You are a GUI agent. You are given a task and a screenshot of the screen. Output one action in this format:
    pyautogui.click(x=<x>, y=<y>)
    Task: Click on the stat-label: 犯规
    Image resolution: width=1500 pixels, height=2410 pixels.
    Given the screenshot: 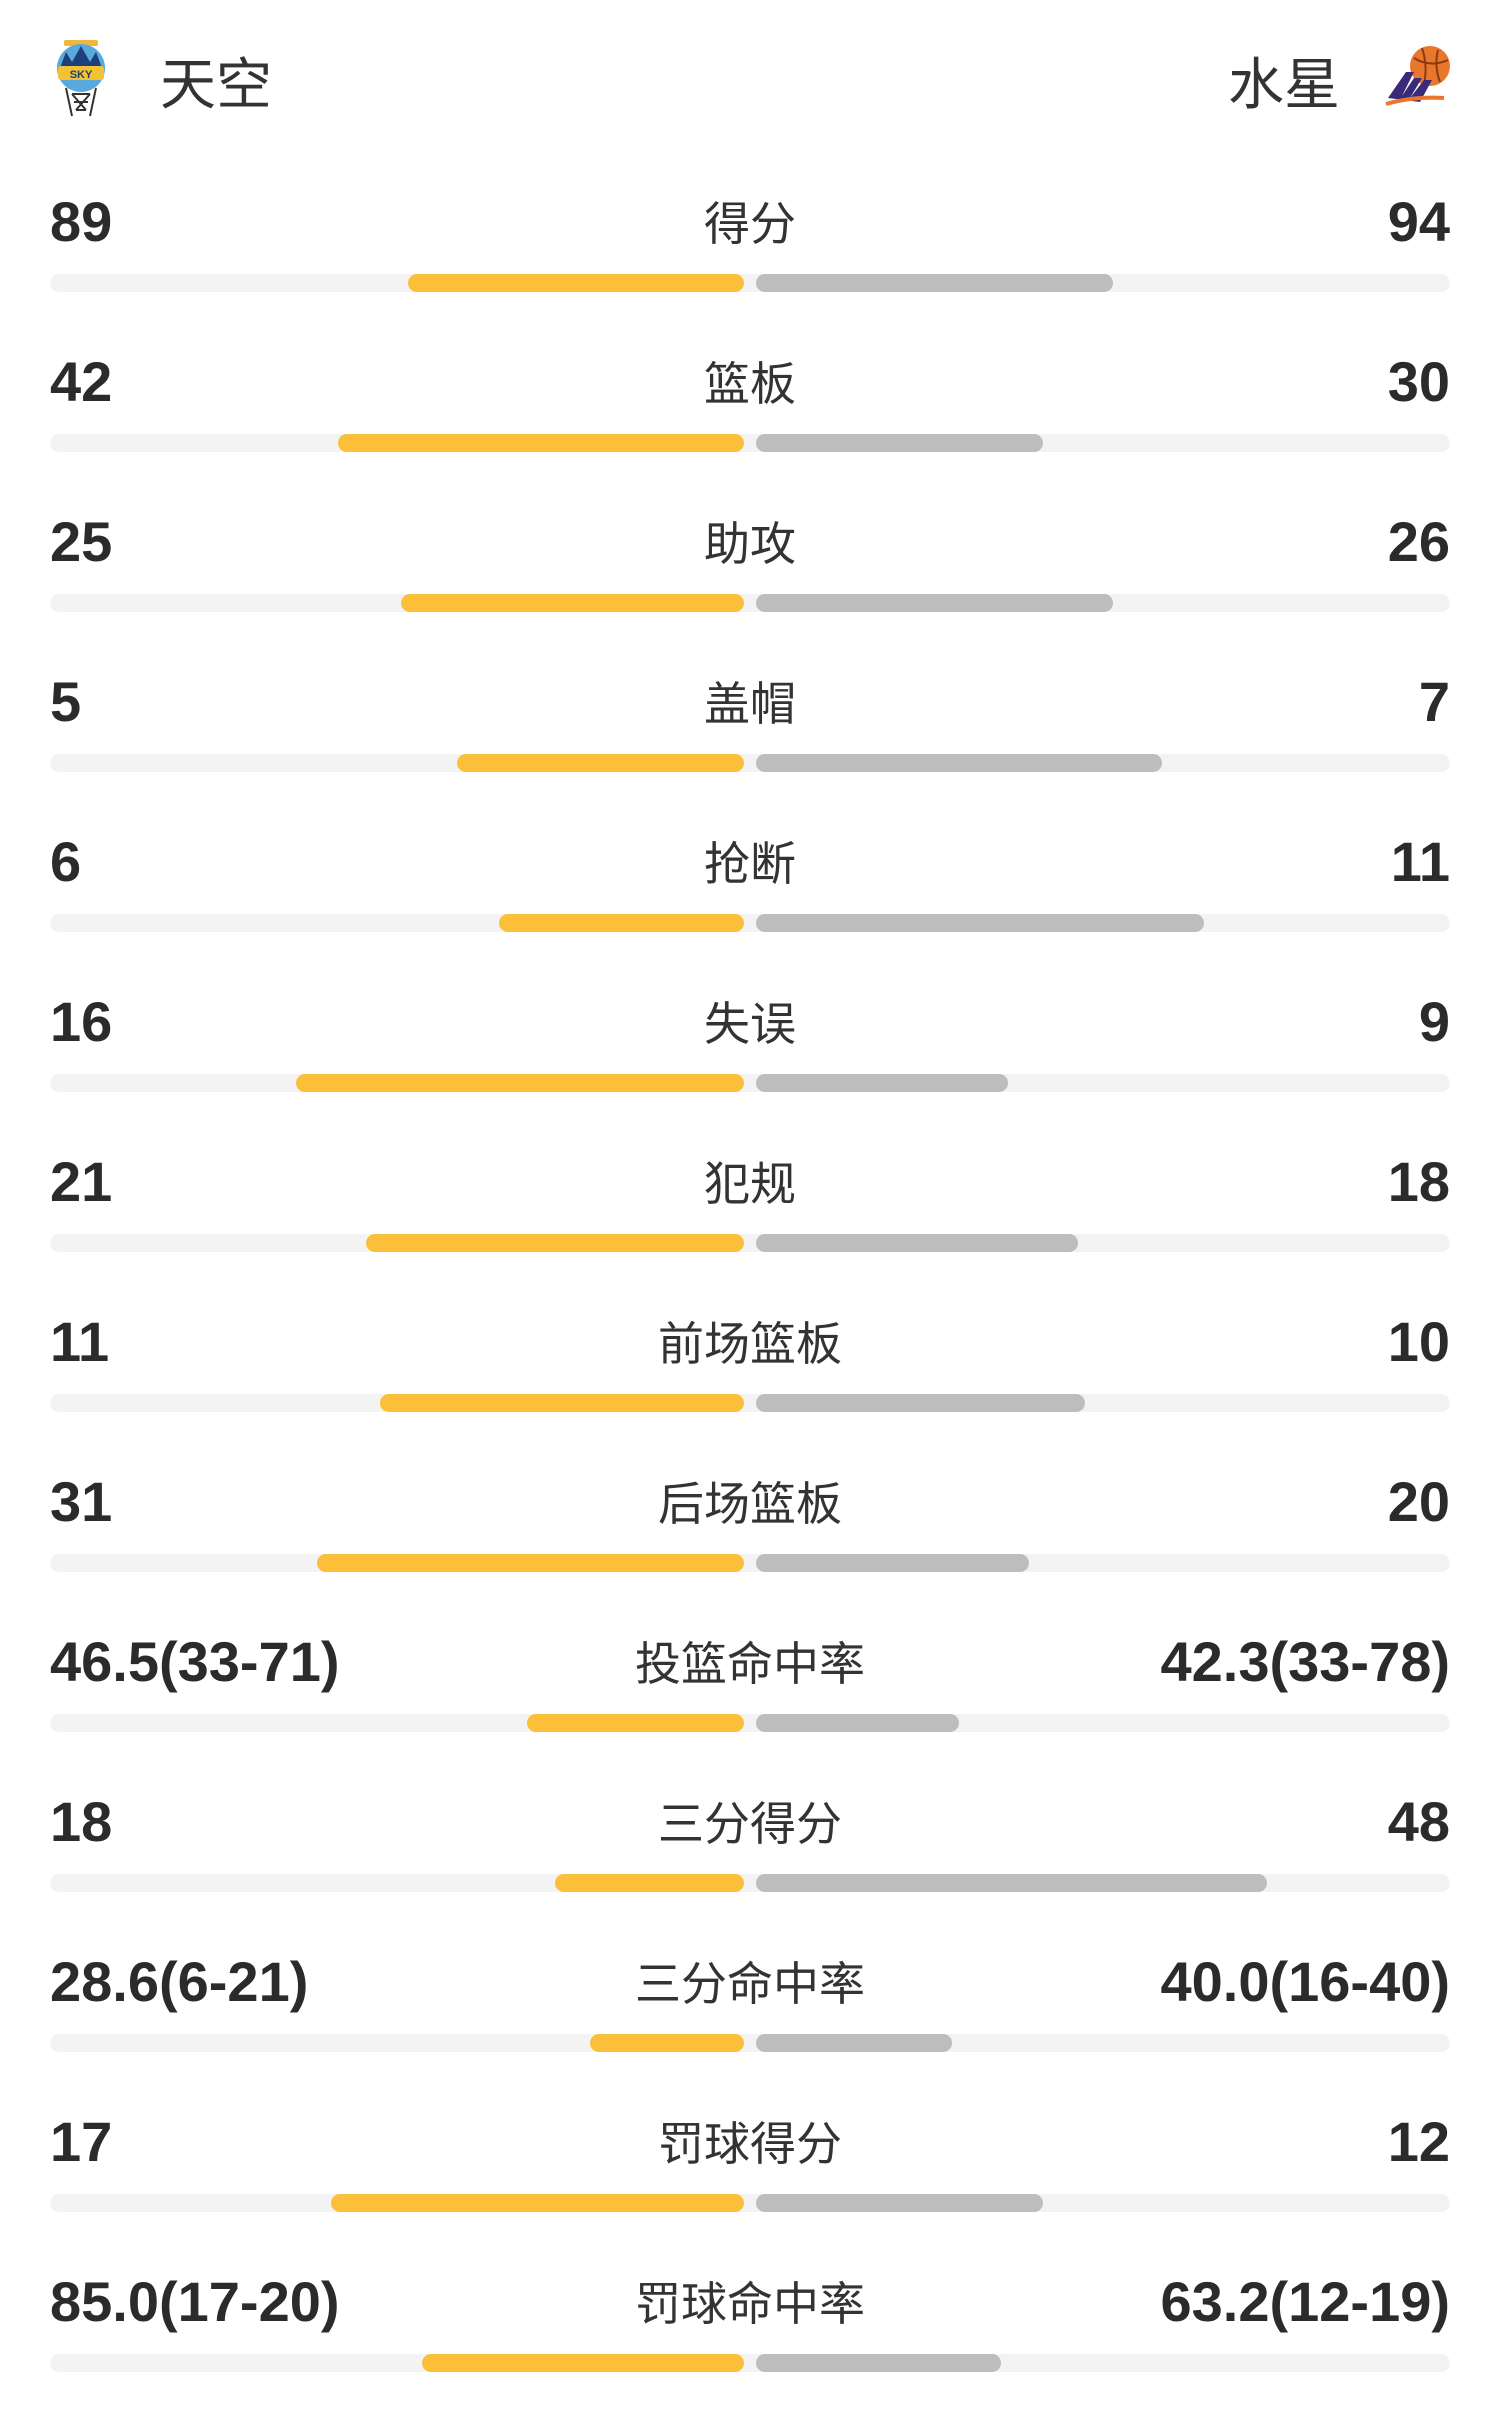 What is the action you would take?
    pyautogui.click(x=750, y=1184)
    